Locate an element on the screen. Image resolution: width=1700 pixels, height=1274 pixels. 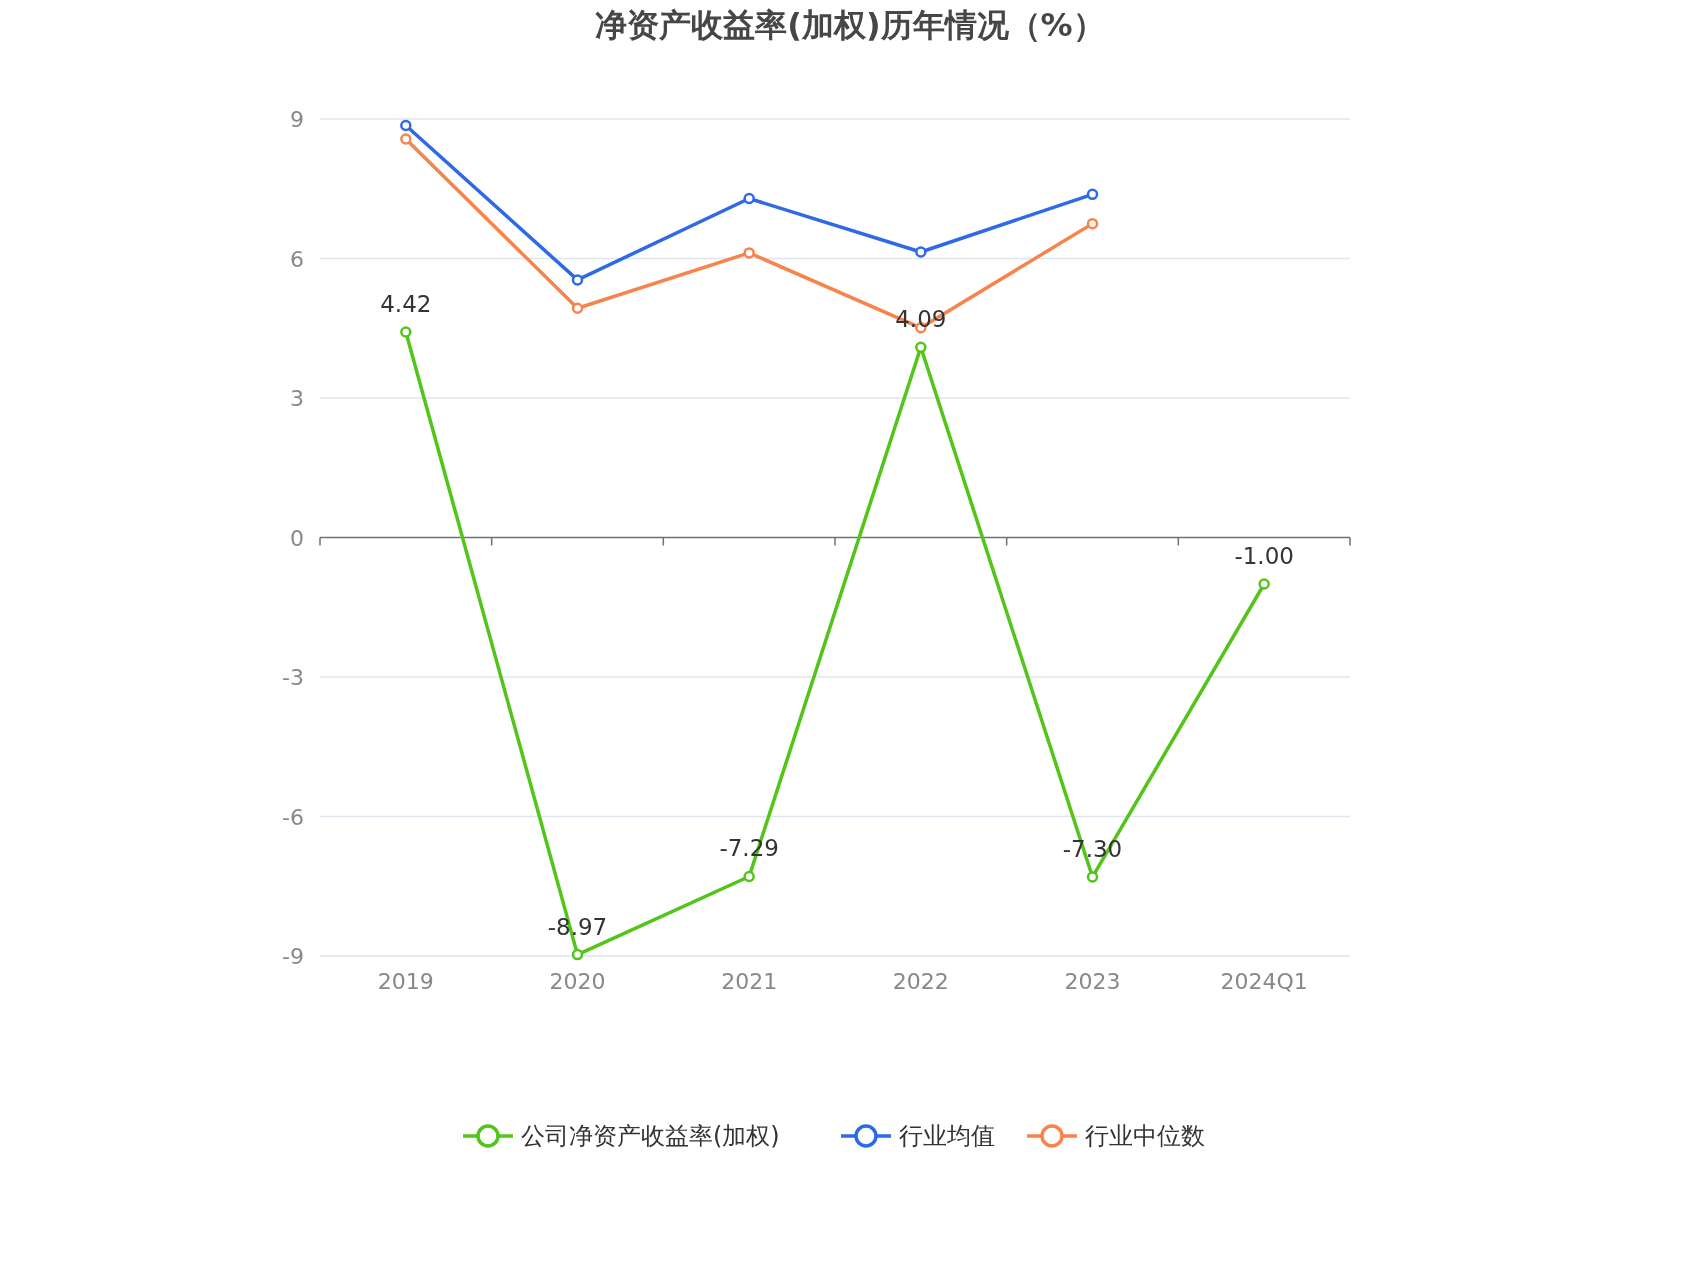
legend-label: 行业均值 is located at coordinates (947, 1136).